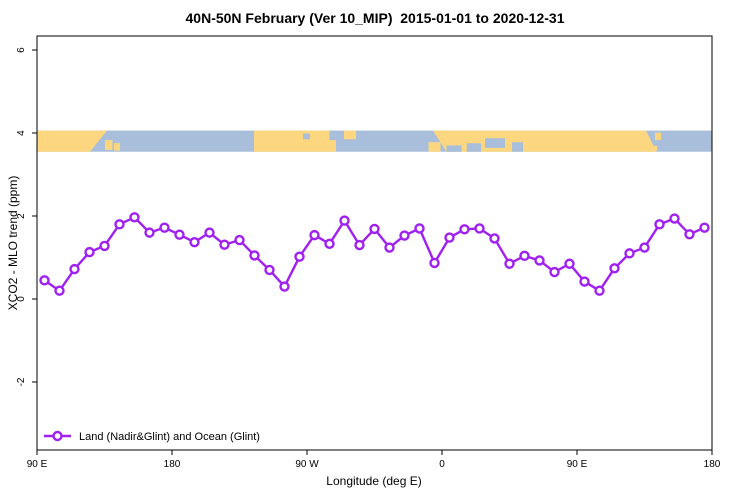 This screenshot has width=750, height=500. Describe the element at coordinates (517, 147) in the screenshot. I see `map-water-caspian-sea` at that location.